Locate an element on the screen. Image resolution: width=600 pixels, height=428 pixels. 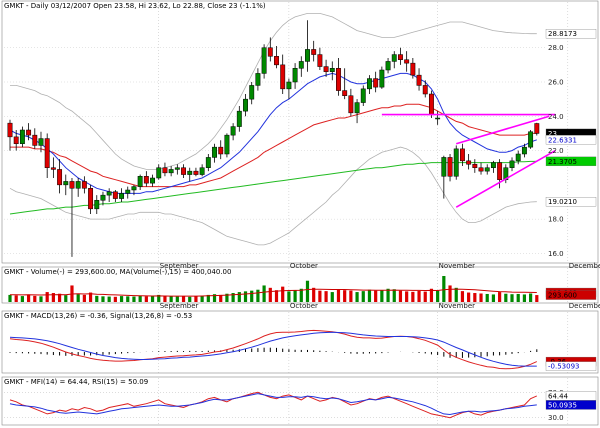
value-label-box is located at coordinates (571, 366).